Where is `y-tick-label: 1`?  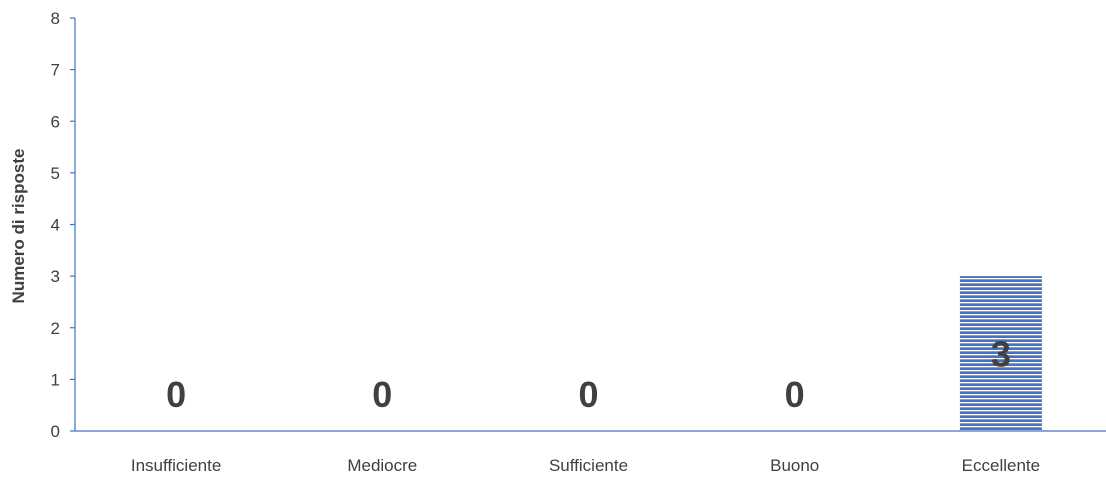
y-tick-label: 1 is located at coordinates (55, 379).